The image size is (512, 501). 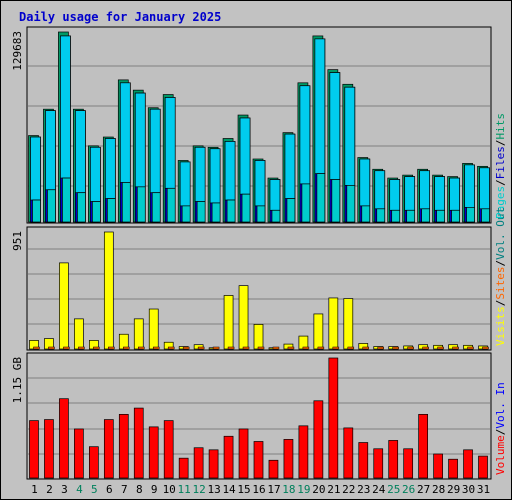 What do you see at coordinates (453, 489) in the screenshot?
I see `x-tick-label: 29` at bounding box center [453, 489].